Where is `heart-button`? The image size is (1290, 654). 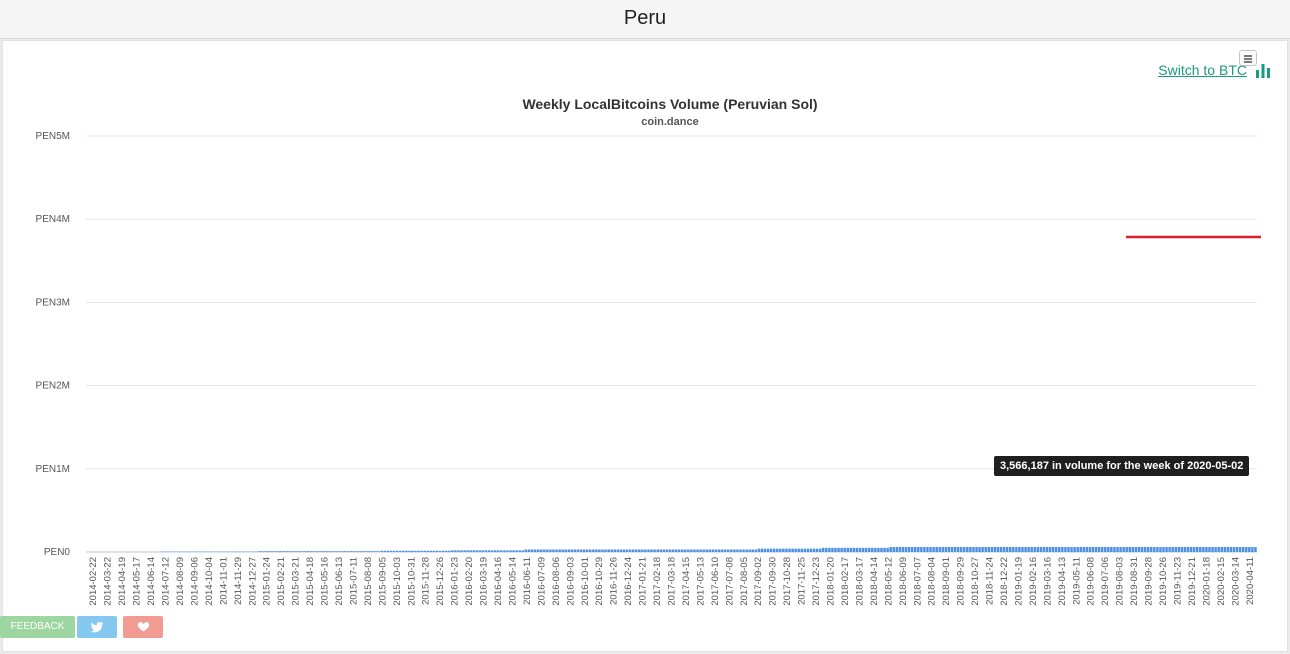
heart-button is located at coordinates (143, 627).